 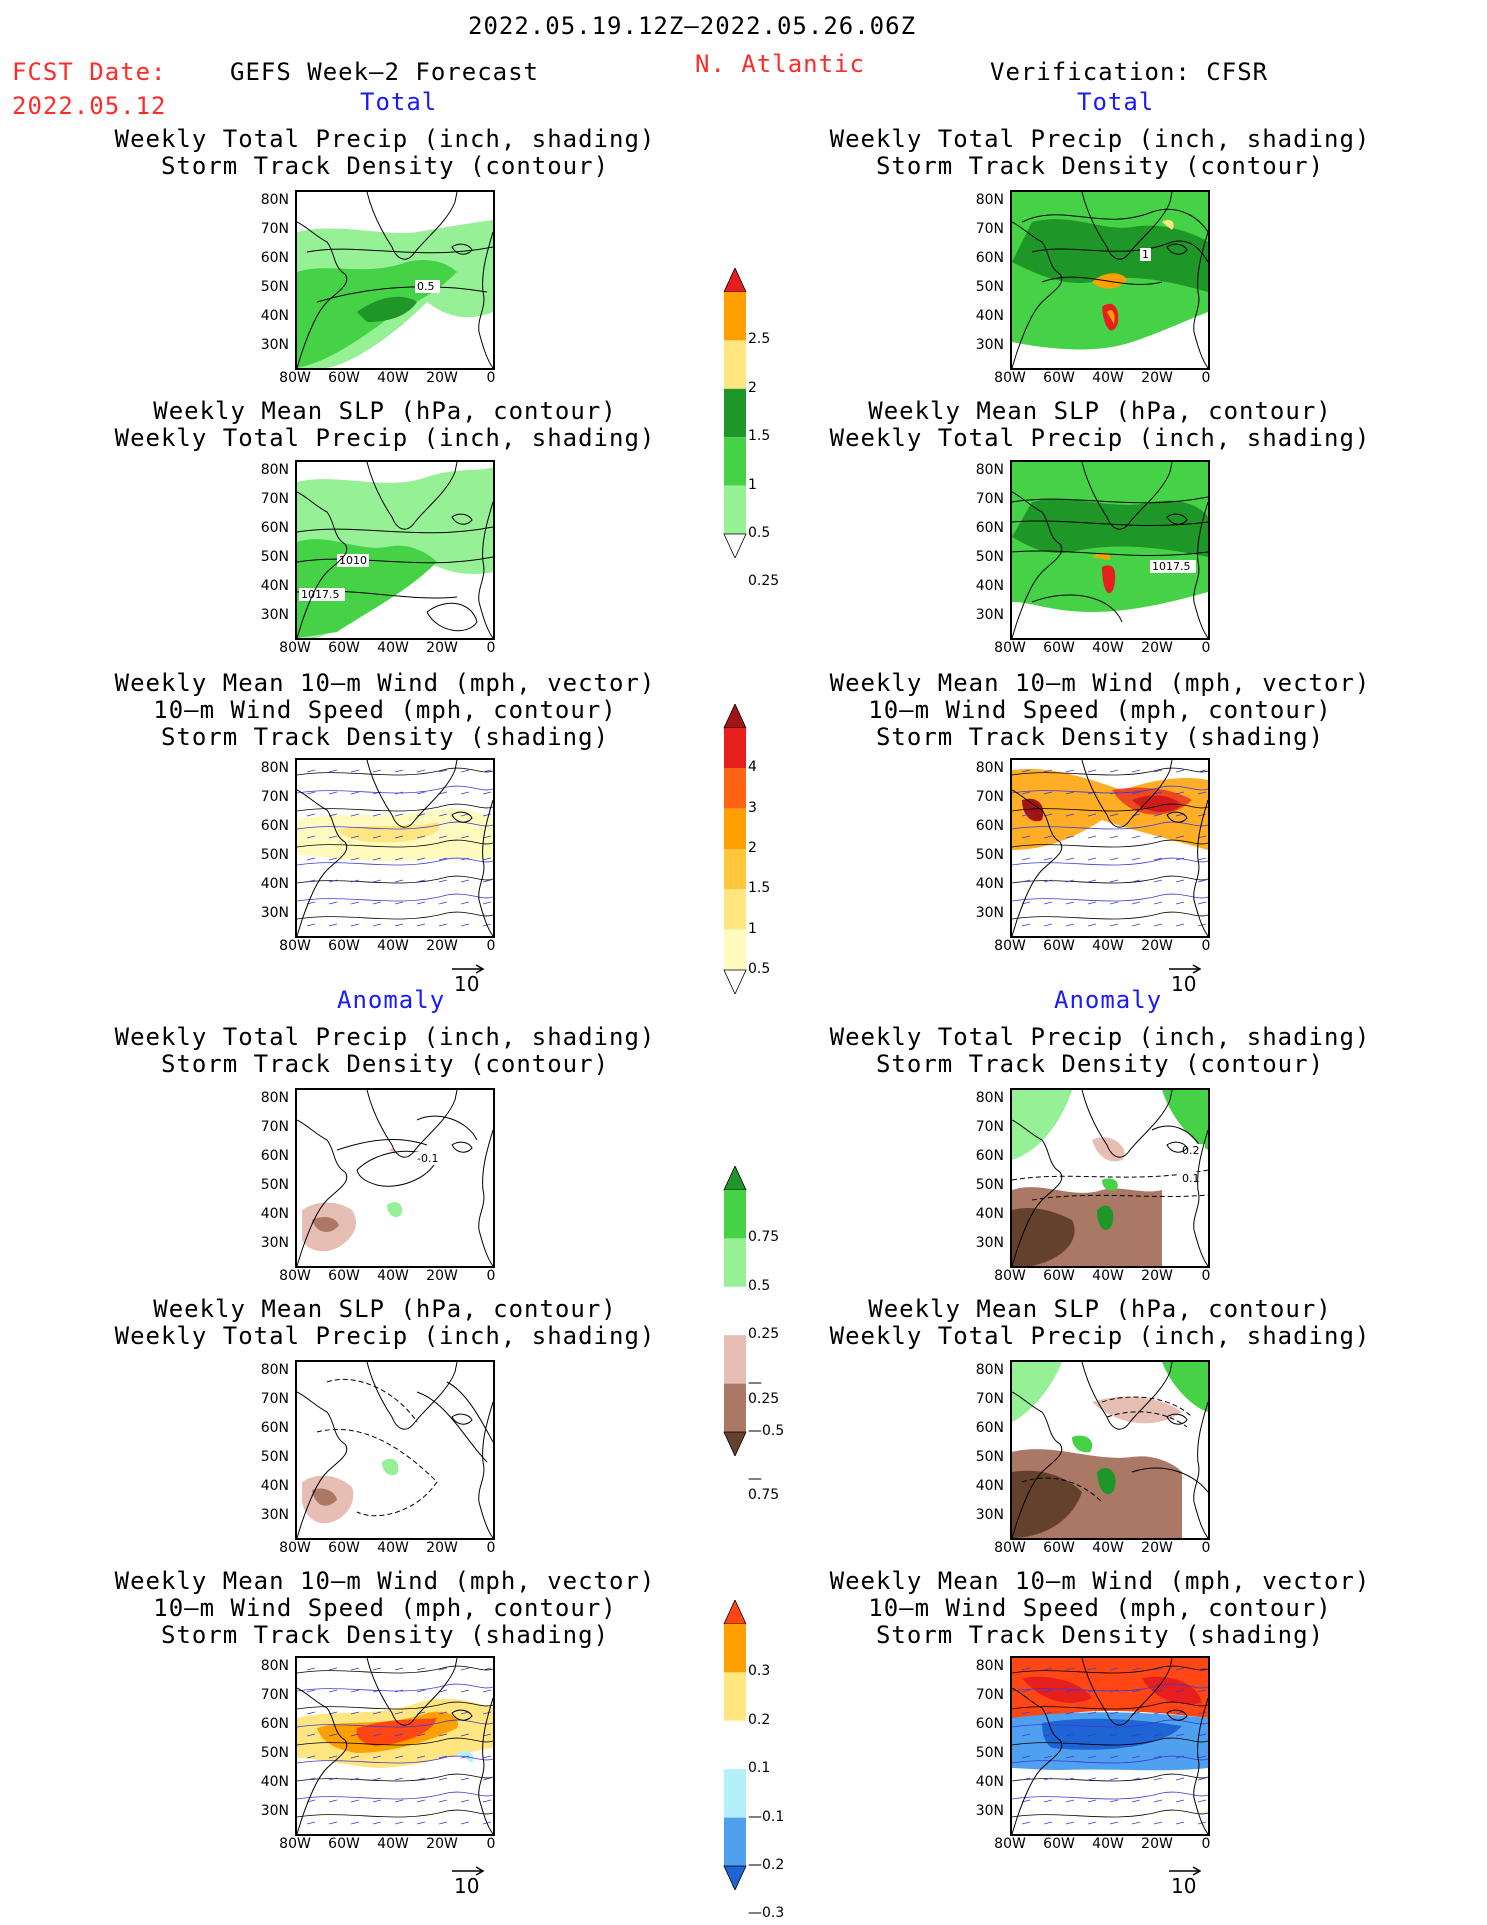 What do you see at coordinates (764, 1487) in the screenshot?
I see `colorbar-tick-label: —0.75` at bounding box center [764, 1487].